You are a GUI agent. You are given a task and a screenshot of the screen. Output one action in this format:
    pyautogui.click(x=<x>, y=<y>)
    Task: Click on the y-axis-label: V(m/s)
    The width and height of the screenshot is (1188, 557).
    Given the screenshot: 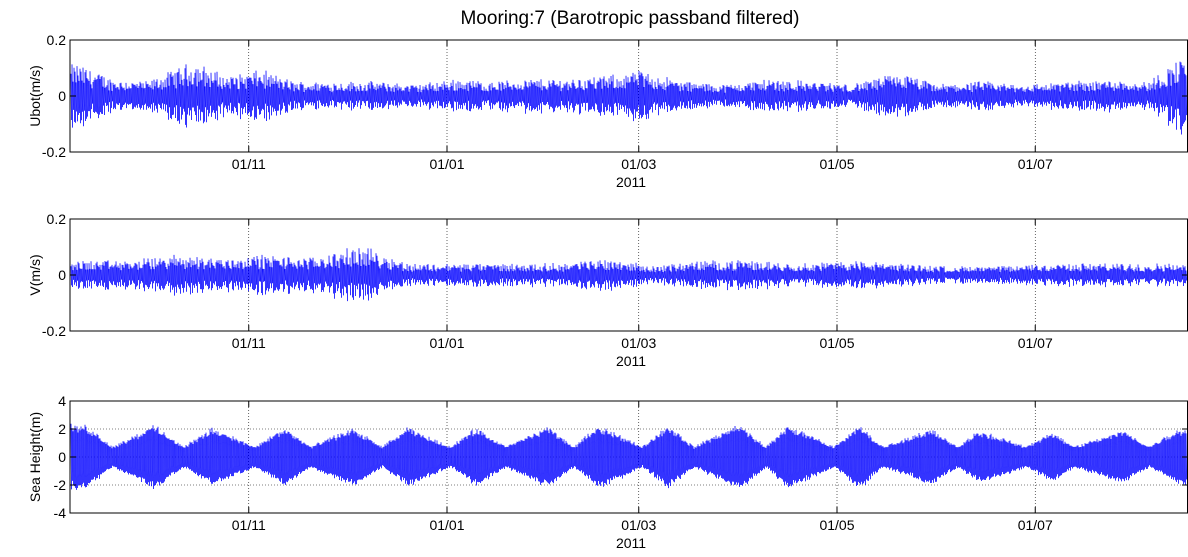 What is the action you would take?
    pyautogui.click(x=35, y=274)
    